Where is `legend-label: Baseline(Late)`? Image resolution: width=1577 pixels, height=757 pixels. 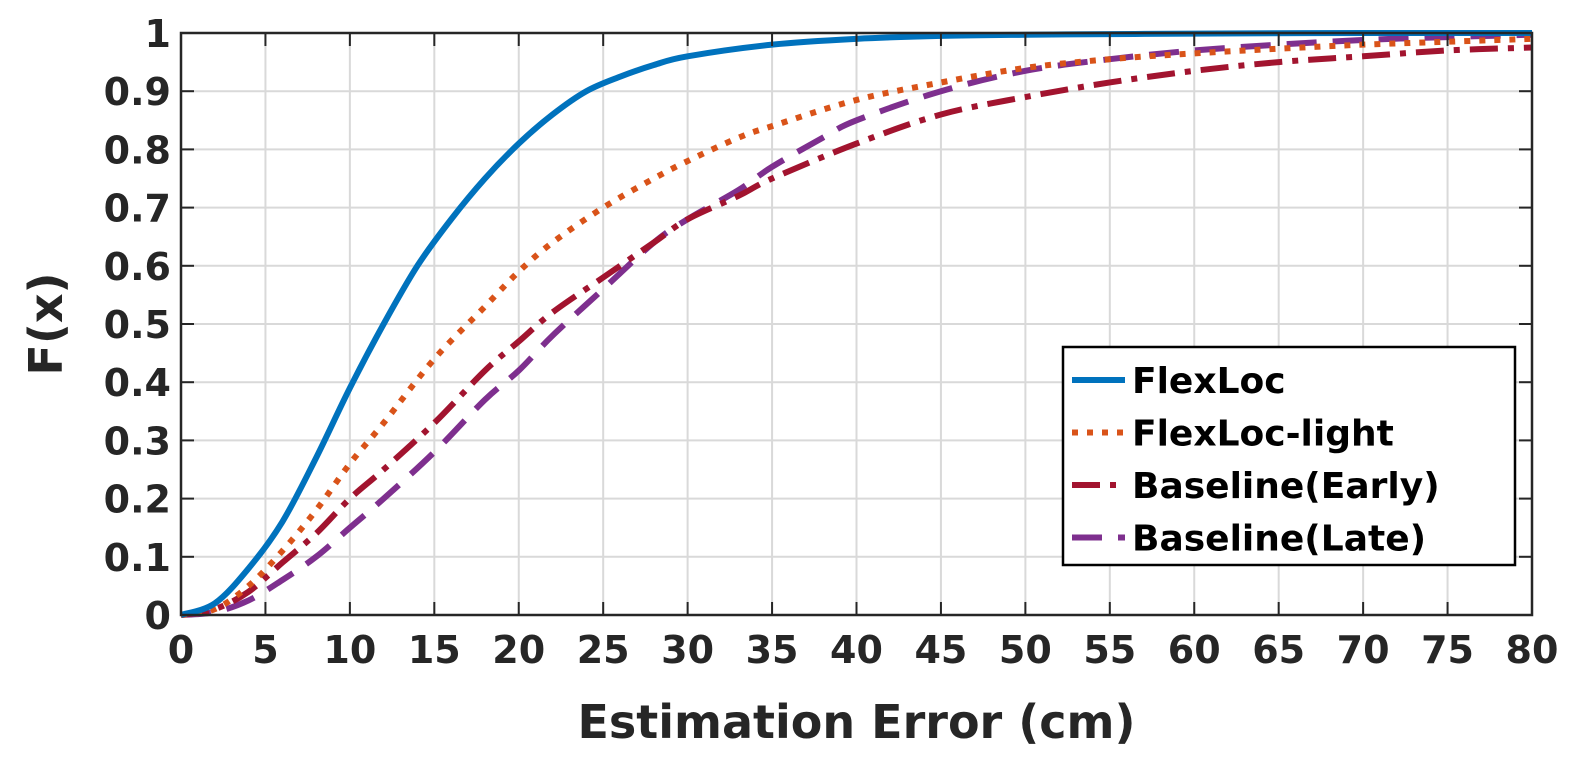
legend-label: Baseline(Late) is located at coordinates (1279, 539).